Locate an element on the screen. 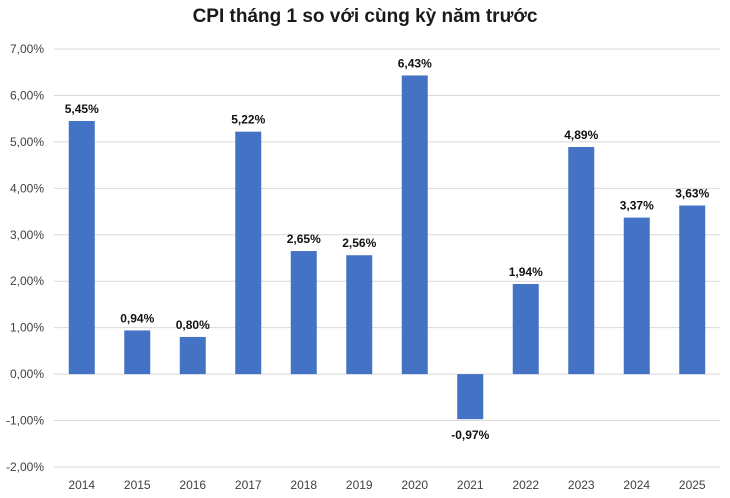 This screenshot has height=498, width=730. data-label: 0,80% is located at coordinates (193, 325).